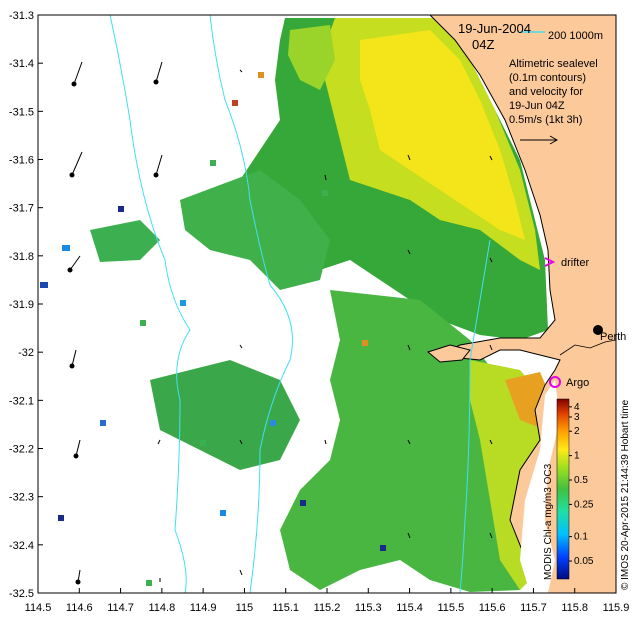 The width and height of the screenshot is (640, 630). I want to click on colorbar-tick-label: 0.1, so click(581, 537).